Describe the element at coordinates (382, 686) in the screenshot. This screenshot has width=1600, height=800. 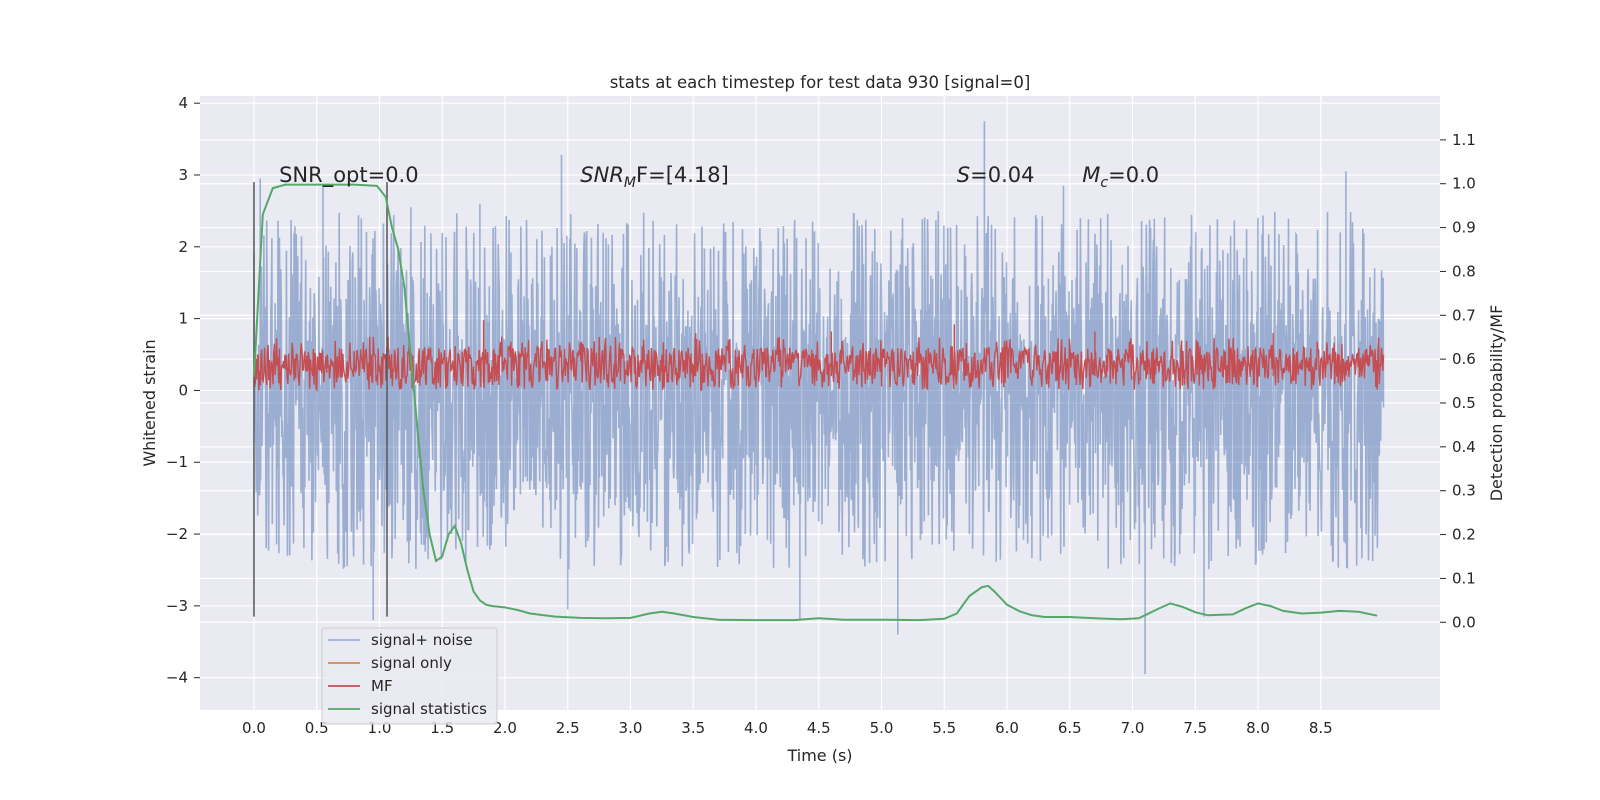
I see `legend-label-mf: MF` at that location.